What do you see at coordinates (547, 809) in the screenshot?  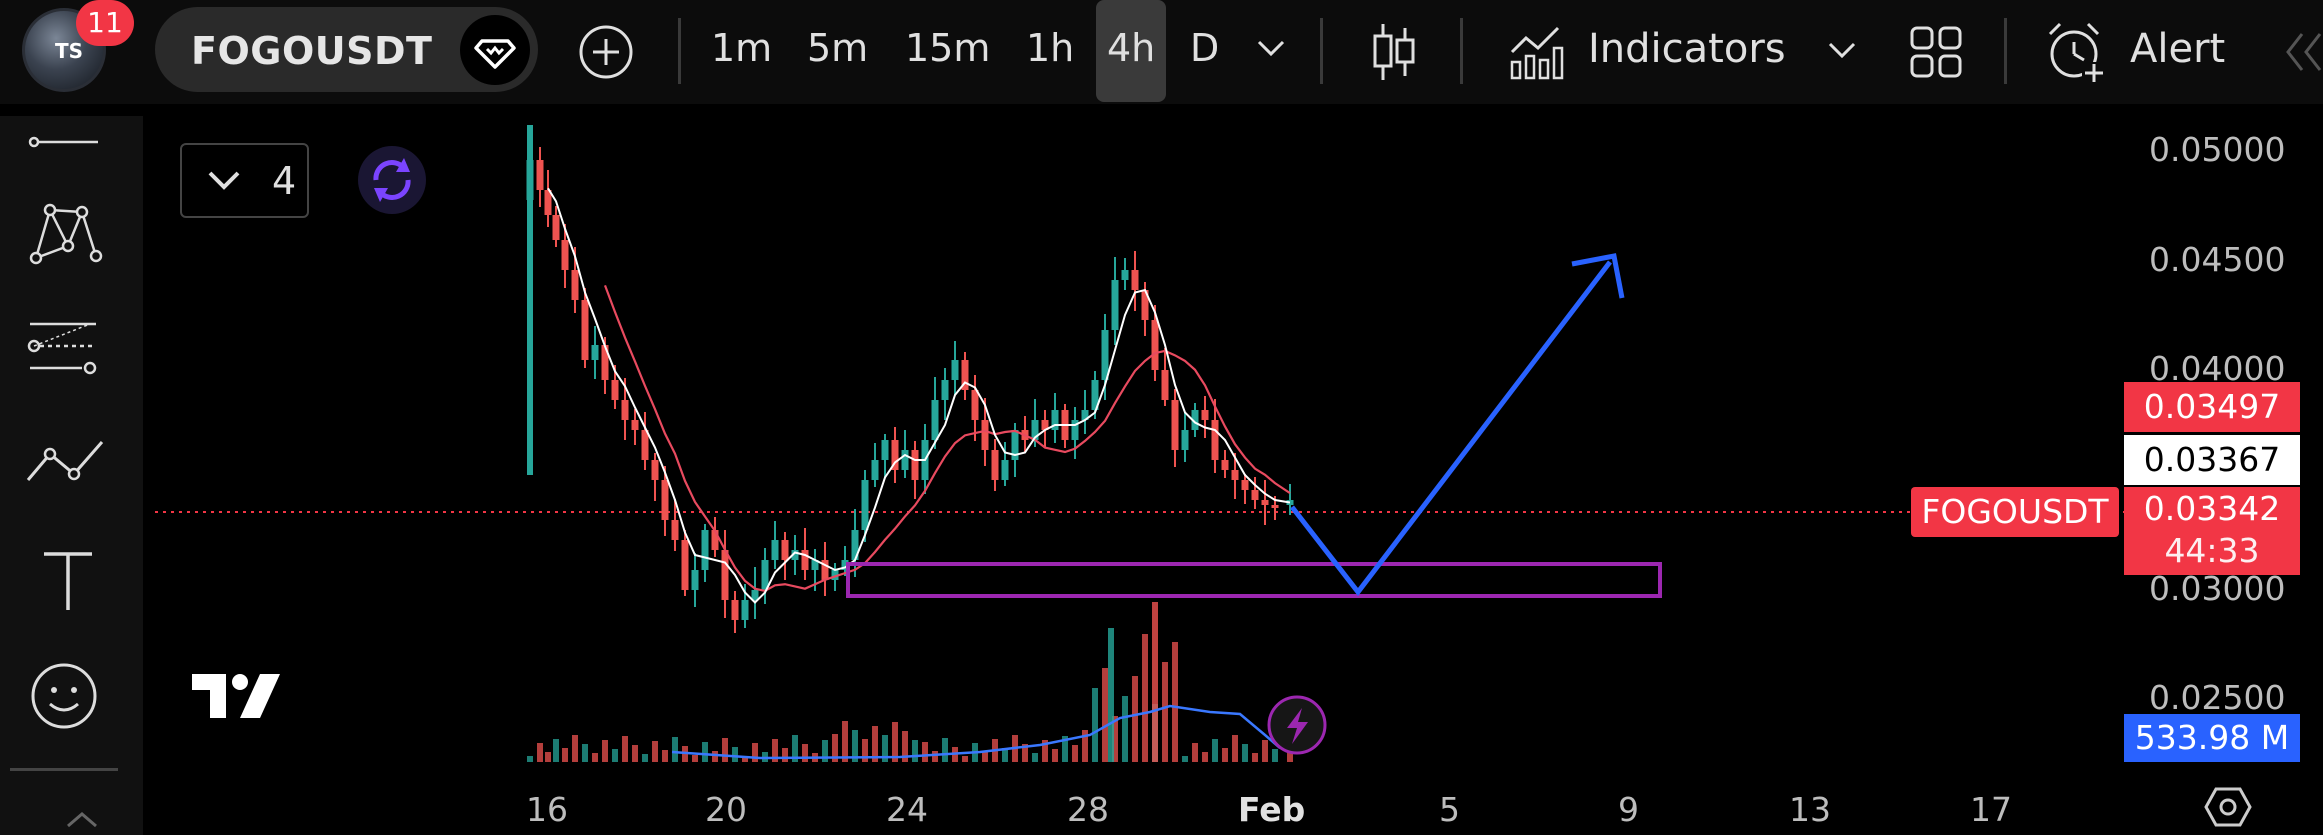 I see `date-tick: 16` at bounding box center [547, 809].